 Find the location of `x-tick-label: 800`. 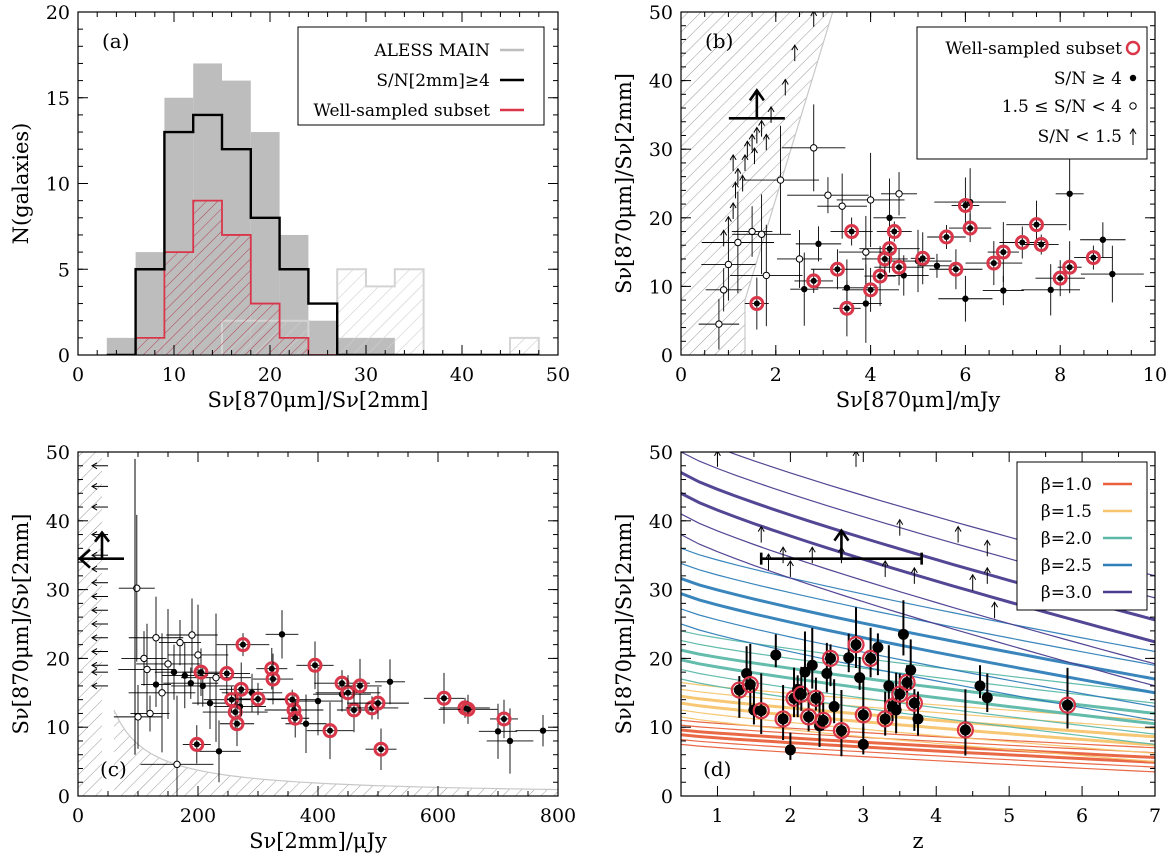

x-tick-label: 800 is located at coordinates (558, 816).